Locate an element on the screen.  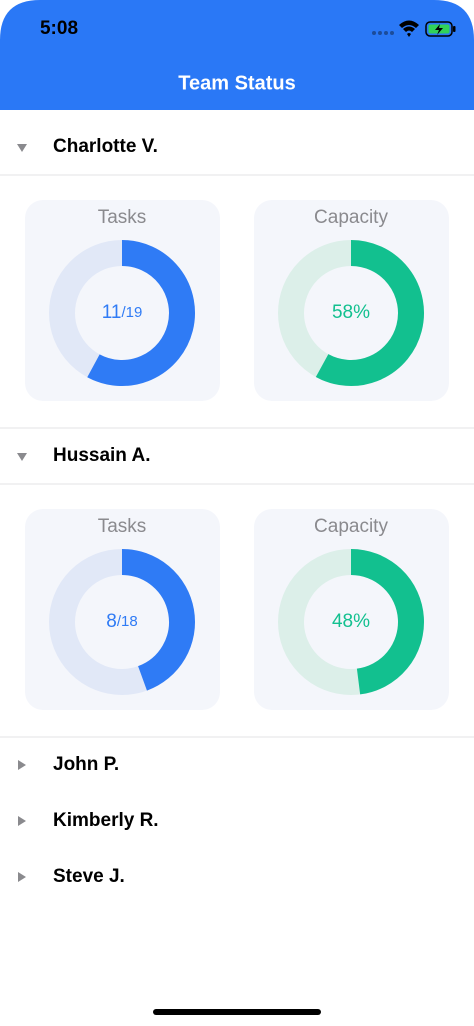
member-name: Kimberly R. is located at coordinates (106, 820).